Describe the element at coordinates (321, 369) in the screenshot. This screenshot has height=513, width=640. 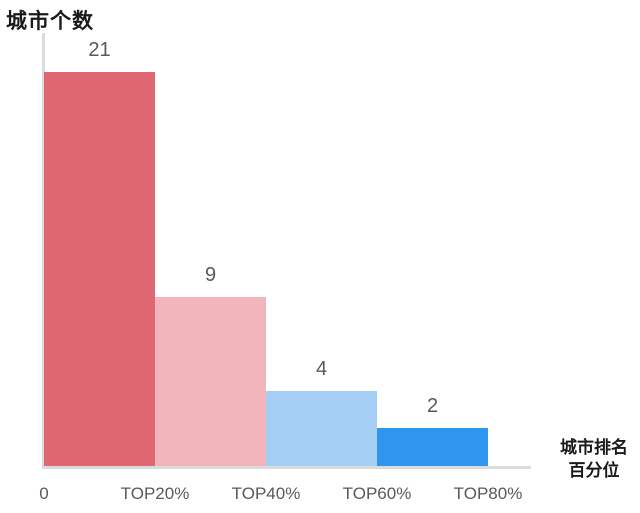
I see `bar-value-label: 4` at that location.